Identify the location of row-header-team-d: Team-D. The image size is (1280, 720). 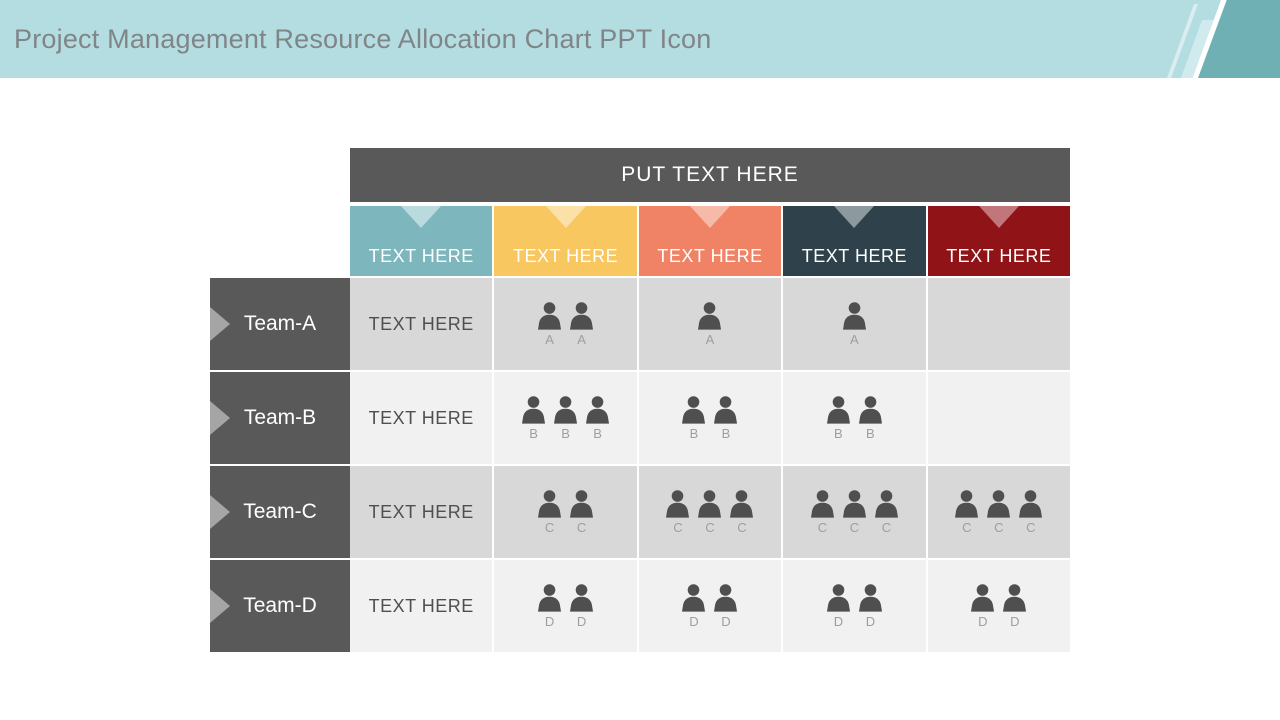
(280, 606).